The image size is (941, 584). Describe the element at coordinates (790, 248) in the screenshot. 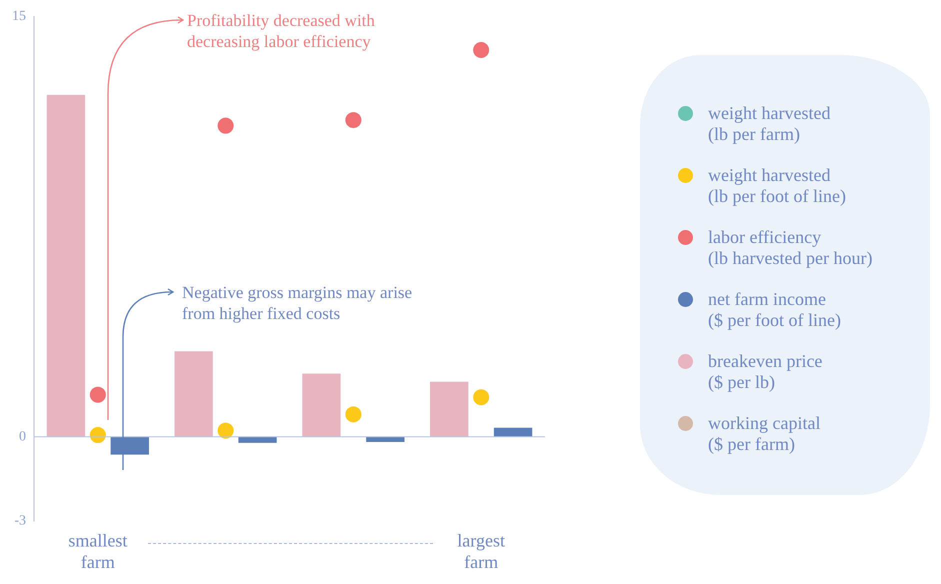

I see `legend-label: labor efficiency (lb harvested per hour)` at that location.